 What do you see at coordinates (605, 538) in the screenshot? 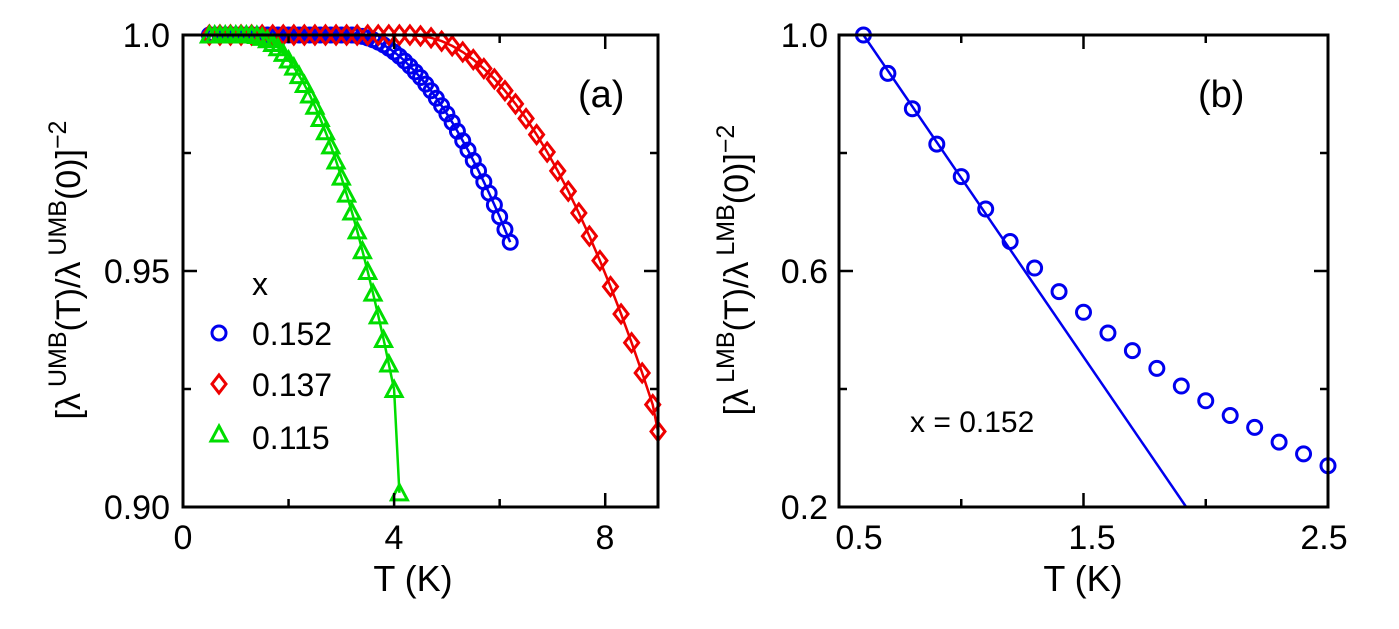
I see `panel-a-xtick-label: 8` at bounding box center [605, 538].